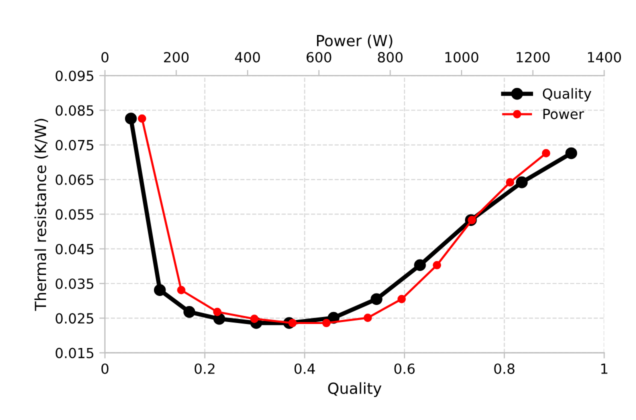 The height and width of the screenshot is (420, 636). What do you see at coordinates (75, 110) in the screenshot?
I see `y-tick-label: 0.085` at bounding box center [75, 110].